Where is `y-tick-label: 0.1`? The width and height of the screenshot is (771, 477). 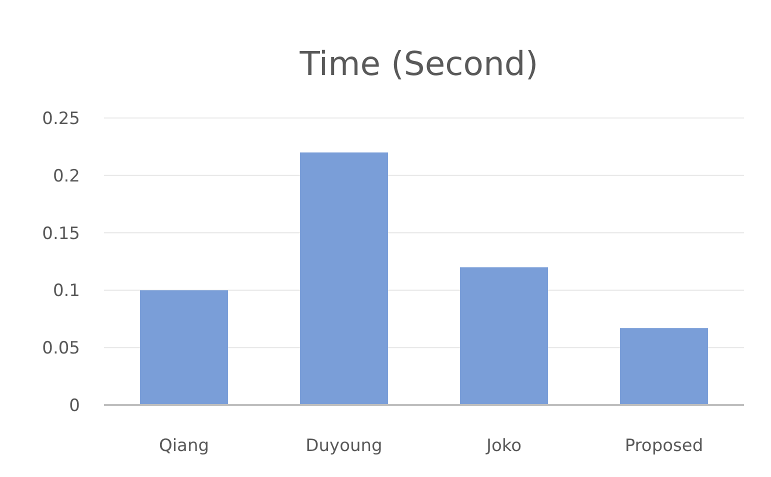 y-tick-label: 0.1 is located at coordinates (66, 291).